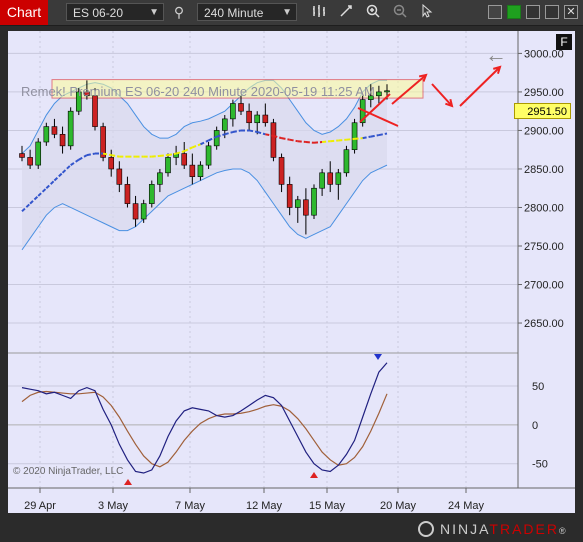 The width and height of the screenshot is (583, 542). I want to click on price-tick-label: 2700.00, so click(544, 286).